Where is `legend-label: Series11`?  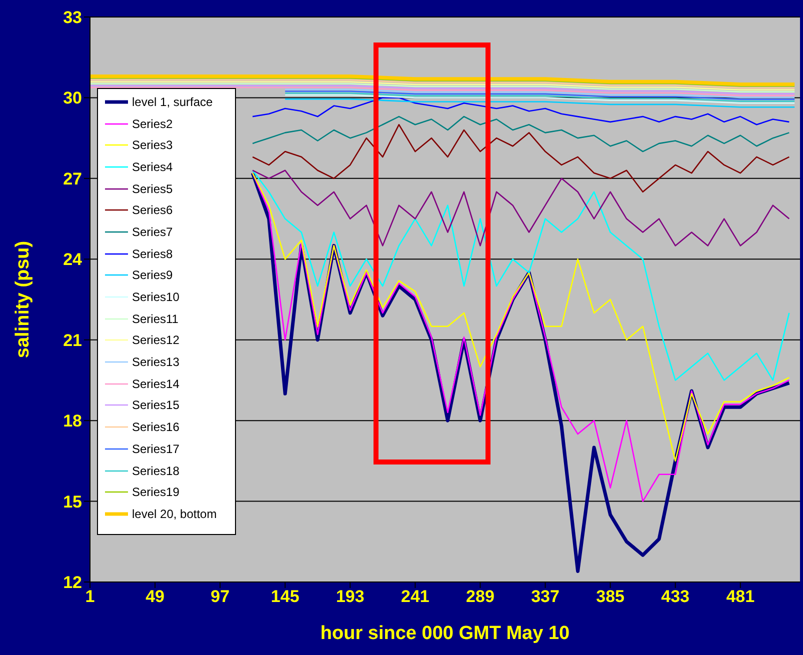
legend-label: Series11 is located at coordinates (155, 319).